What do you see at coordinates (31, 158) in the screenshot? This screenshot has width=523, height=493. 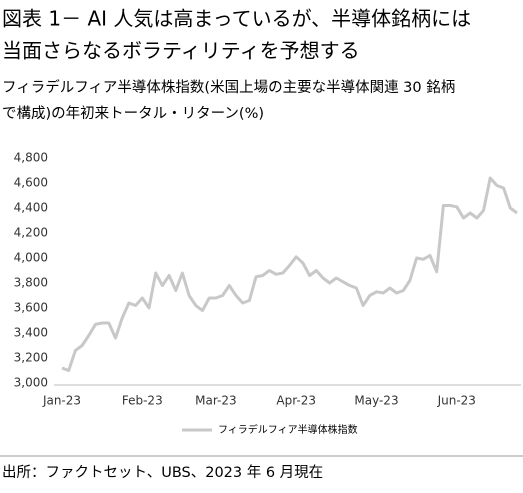 I see `y-tick-label: 4,800` at bounding box center [31, 158].